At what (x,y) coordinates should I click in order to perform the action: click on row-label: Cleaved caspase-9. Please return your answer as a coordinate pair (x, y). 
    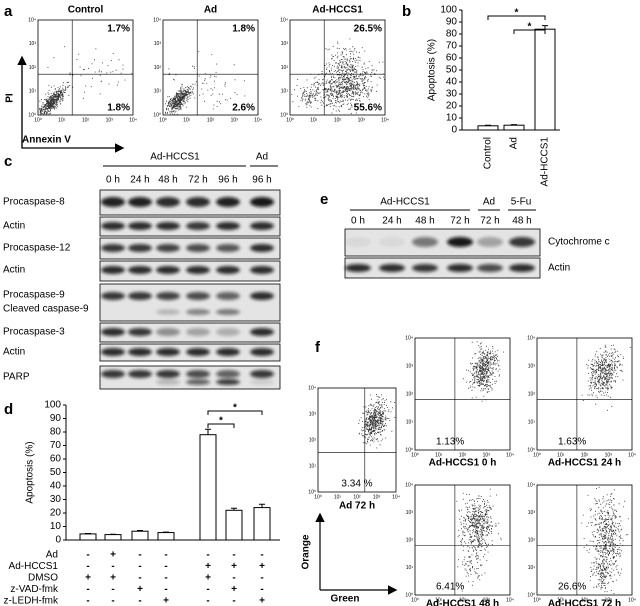
    Looking at the image, I should click on (46, 309).